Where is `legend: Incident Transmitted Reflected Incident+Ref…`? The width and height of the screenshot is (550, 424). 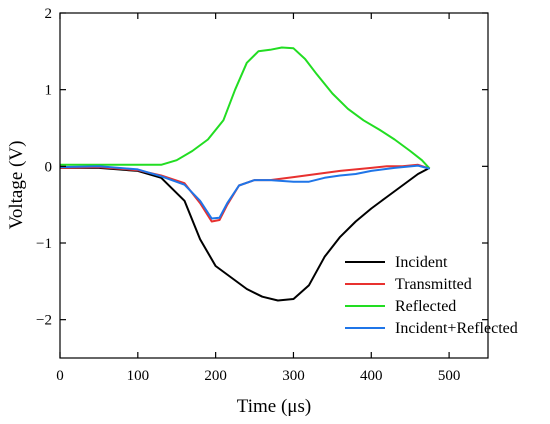 legend: Incident Transmitted Reflected Incident+Ref… is located at coordinates (431, 295).